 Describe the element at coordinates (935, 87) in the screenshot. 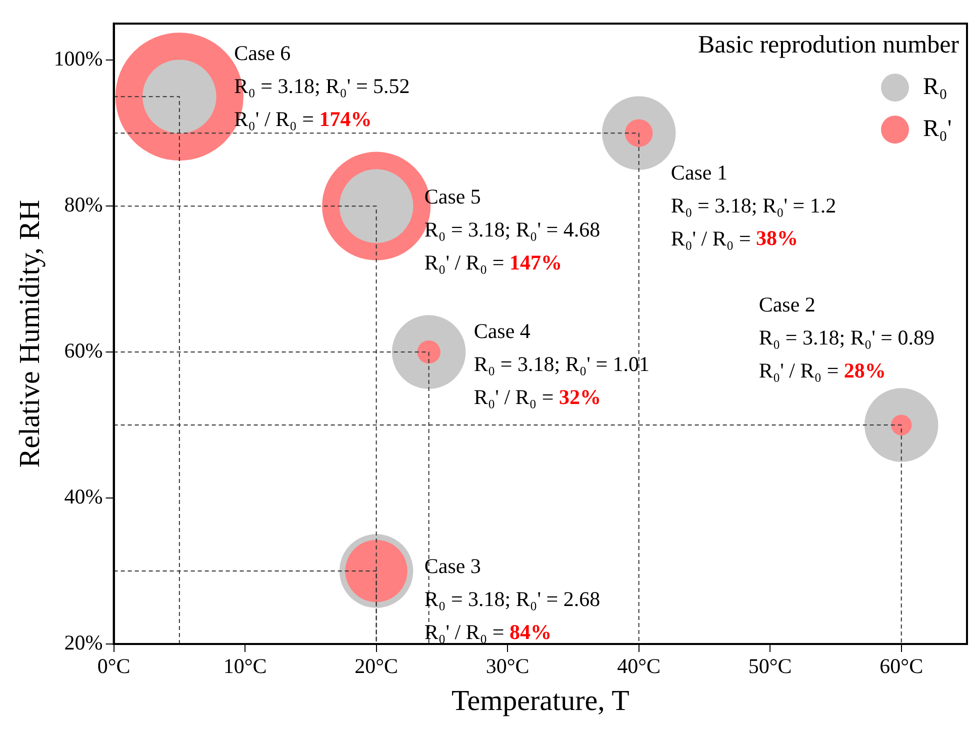

I see `legend-label: R₀` at that location.